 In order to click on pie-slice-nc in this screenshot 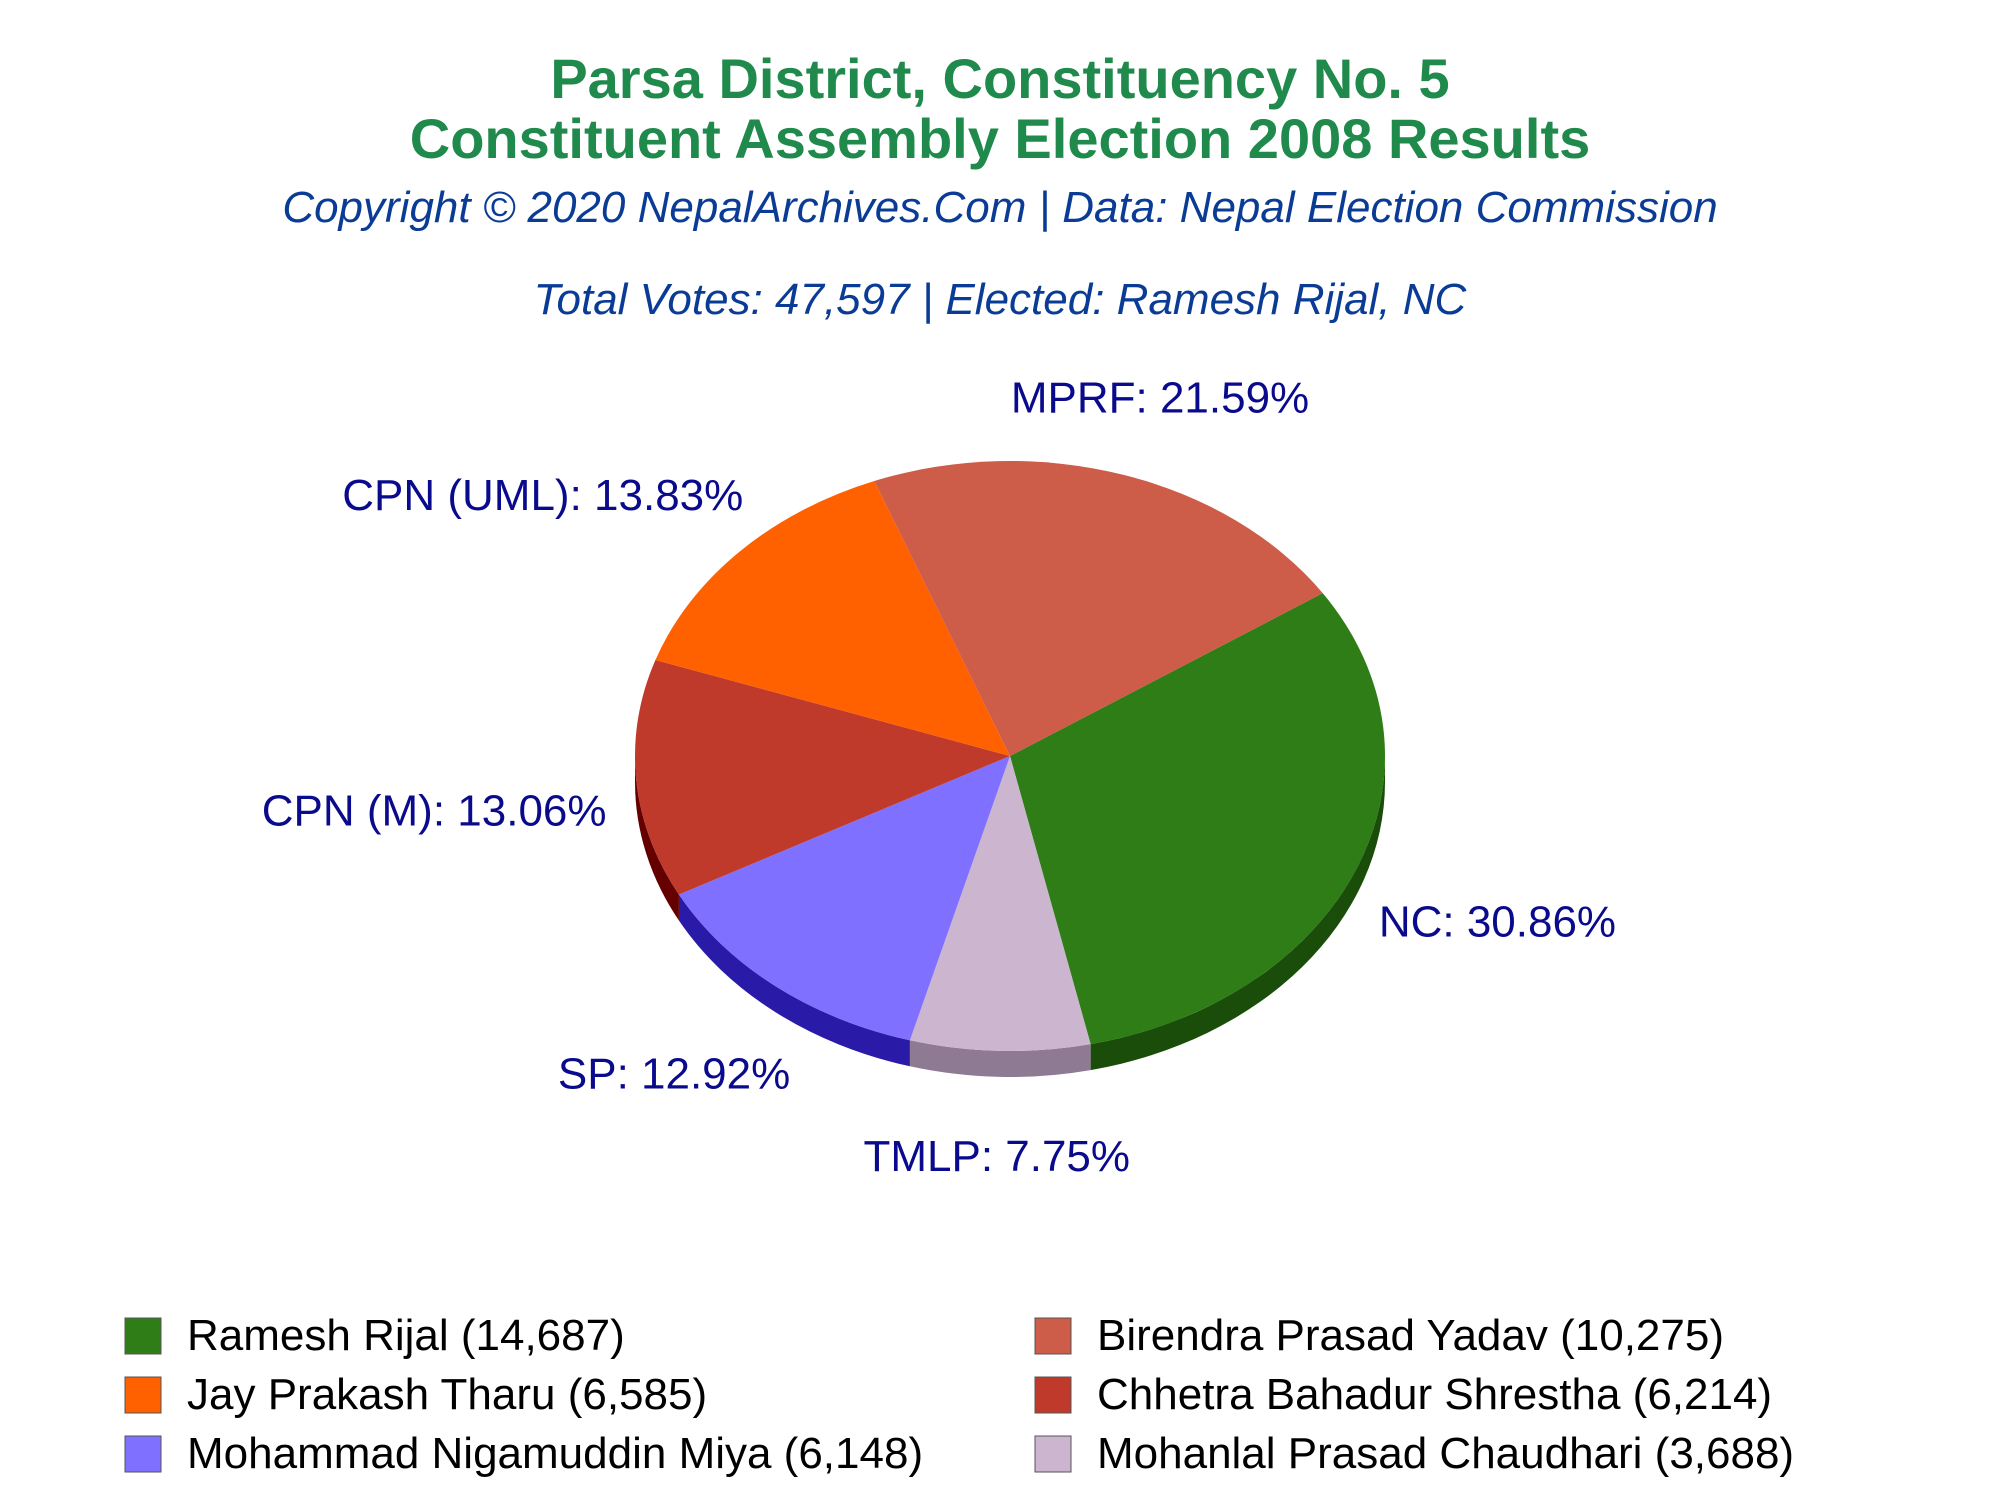, I will do `click(1197, 819)`.